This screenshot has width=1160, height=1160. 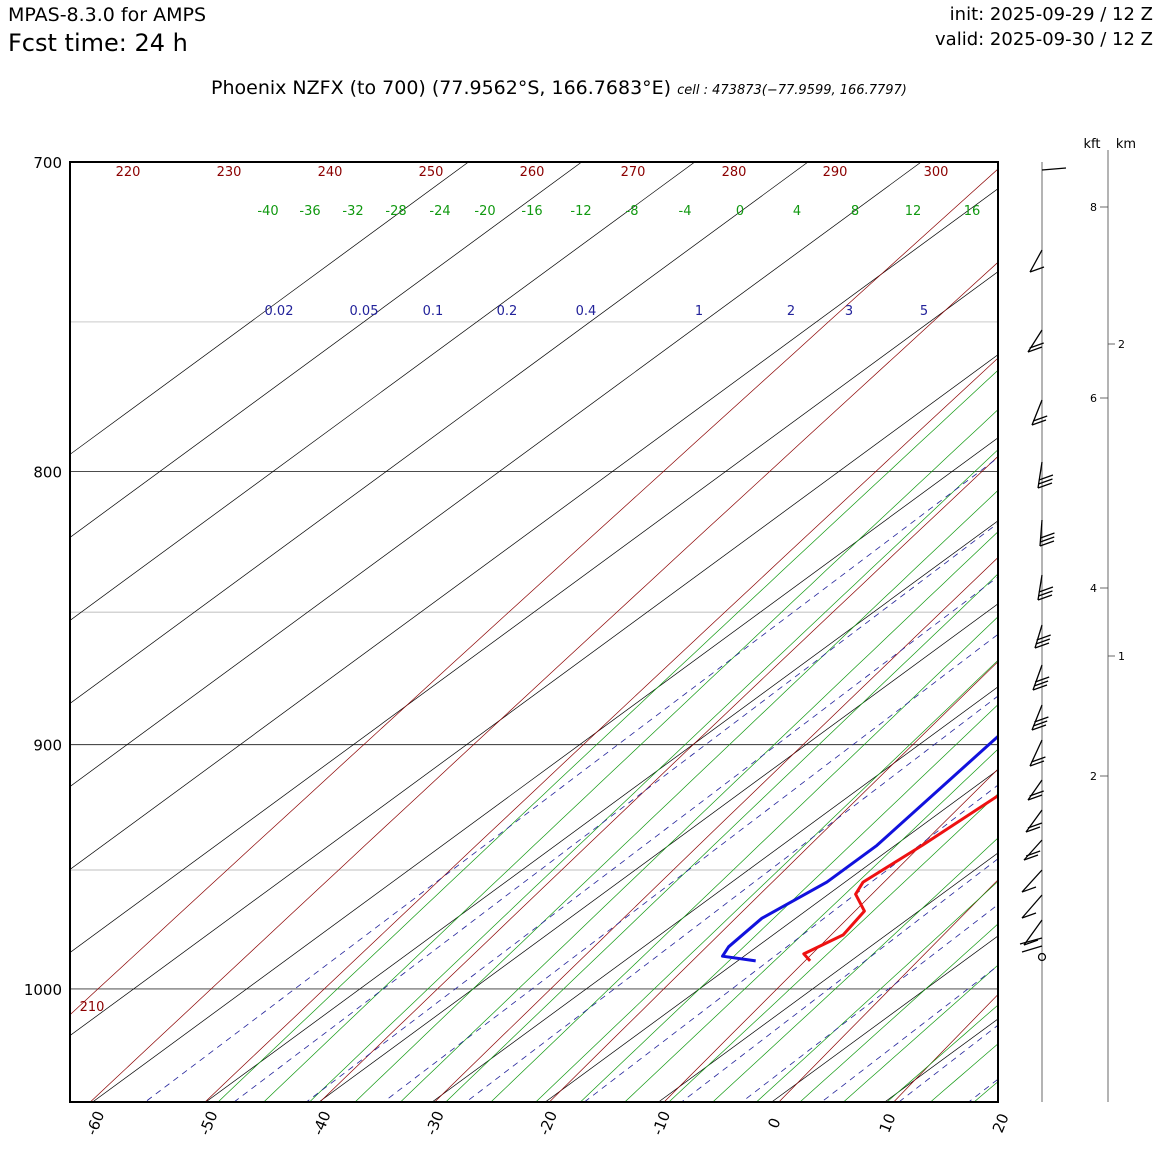 I want to click on moist-adiabat-label: -4, so click(x=685, y=211).